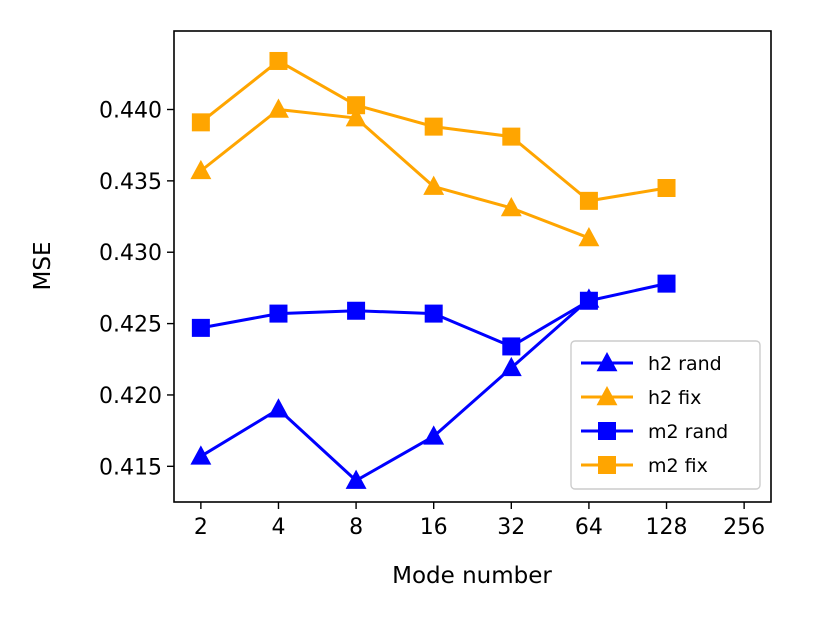 The height and width of the screenshot is (623, 830). I want to click on x-tick-label: 4, so click(278, 527).